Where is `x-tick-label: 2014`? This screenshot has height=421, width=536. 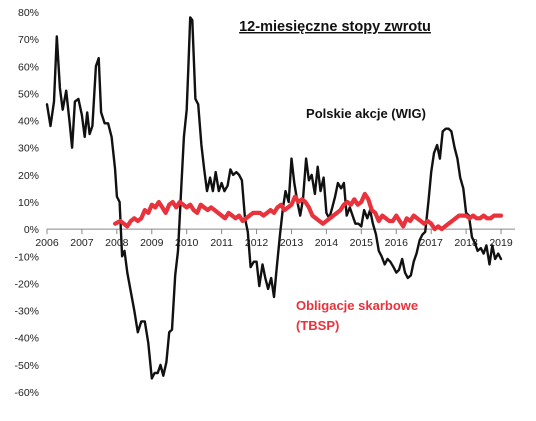 x-tick-label: 2014 is located at coordinates (327, 243).